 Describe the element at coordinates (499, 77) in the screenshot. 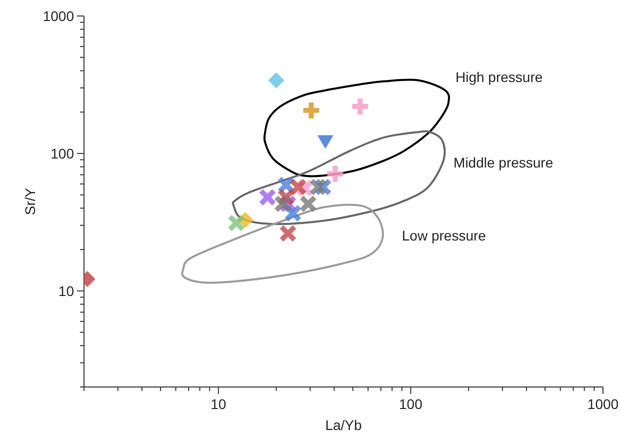

I see `annotation: High pressure` at that location.